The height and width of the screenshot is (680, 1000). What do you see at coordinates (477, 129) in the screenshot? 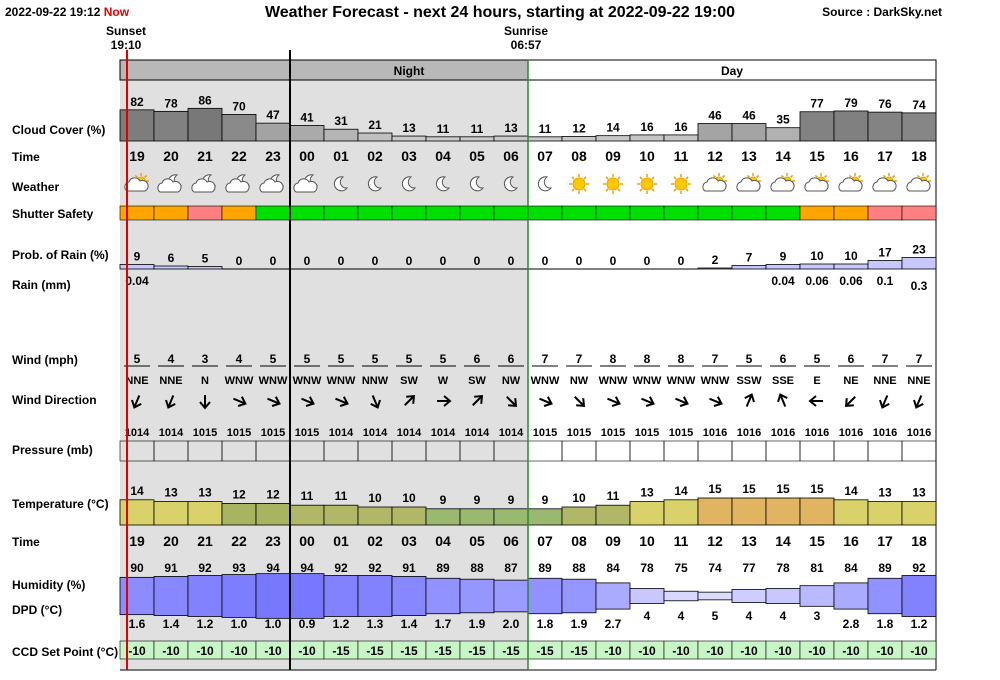
I see `cloud-cover-value: 11` at bounding box center [477, 129].